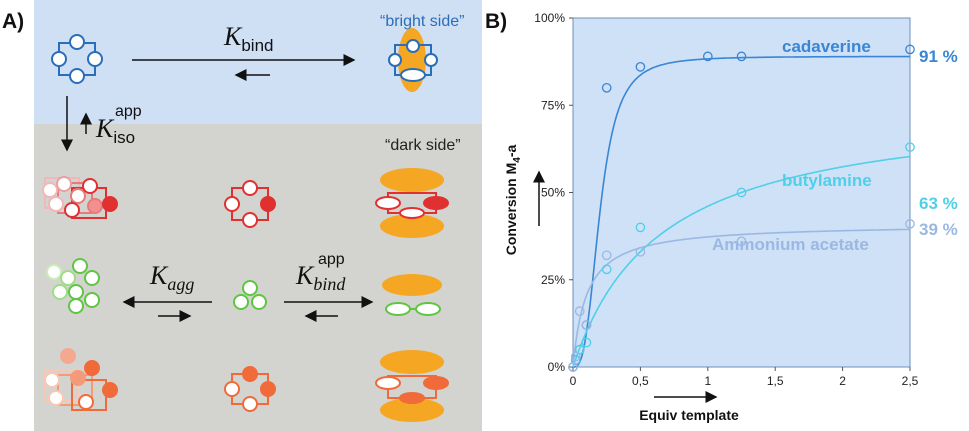 The height and width of the screenshot is (431, 969). I want to click on orange-macrocycle-icon, so click(250, 389).